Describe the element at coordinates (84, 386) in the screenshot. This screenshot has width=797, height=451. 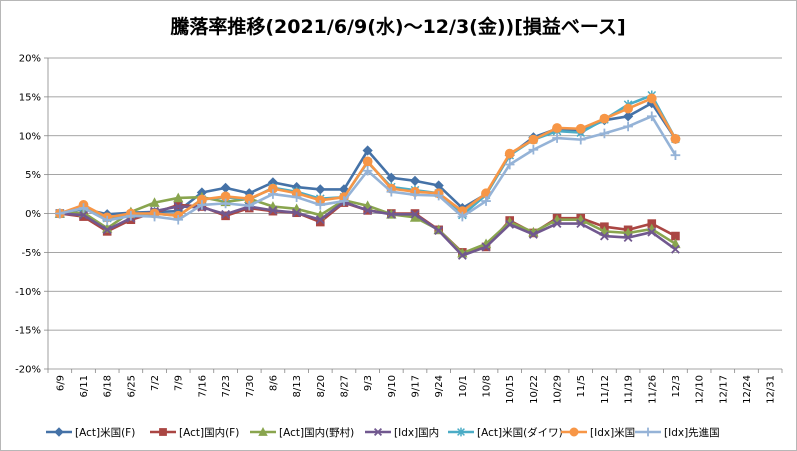
I see `x-tick-label: 6/11` at that location.